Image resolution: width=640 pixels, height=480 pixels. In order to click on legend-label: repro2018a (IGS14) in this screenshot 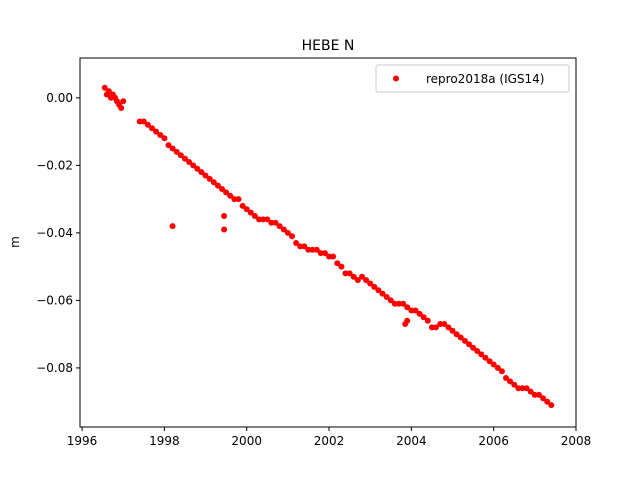, I will do `click(485, 79)`.